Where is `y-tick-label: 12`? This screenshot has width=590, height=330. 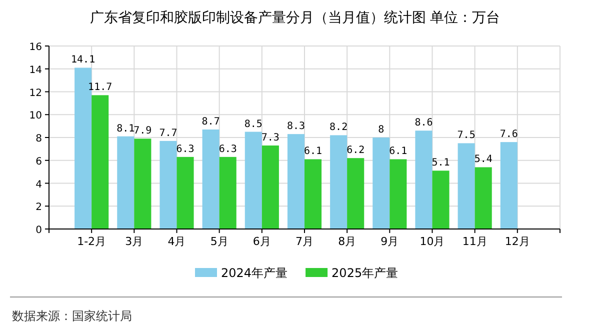
y-tick-label: 12 is located at coordinates (35, 93).